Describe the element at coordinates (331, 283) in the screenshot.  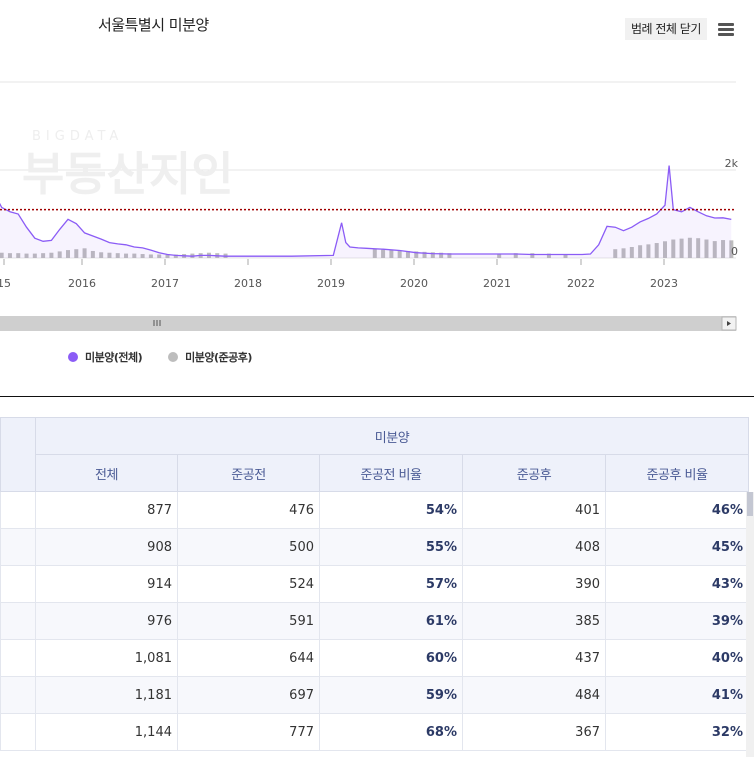
I see `x-tick-label: 2019` at that location.